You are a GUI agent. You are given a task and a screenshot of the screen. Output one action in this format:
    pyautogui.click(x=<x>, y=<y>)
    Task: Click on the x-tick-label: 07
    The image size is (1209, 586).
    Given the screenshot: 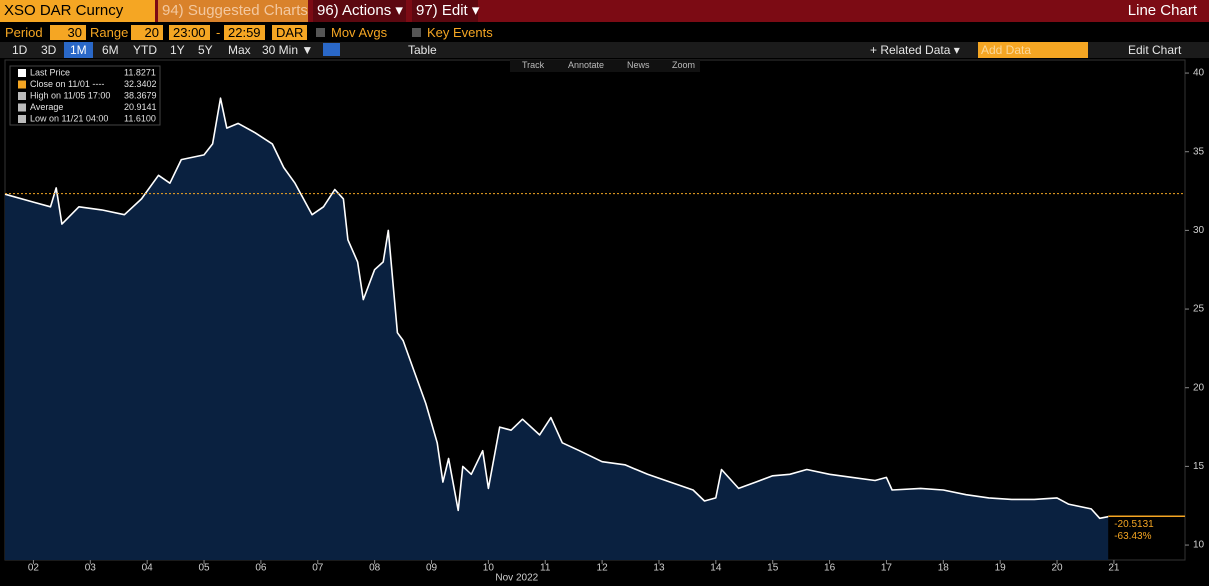 What is the action you would take?
    pyautogui.click(x=318, y=568)
    